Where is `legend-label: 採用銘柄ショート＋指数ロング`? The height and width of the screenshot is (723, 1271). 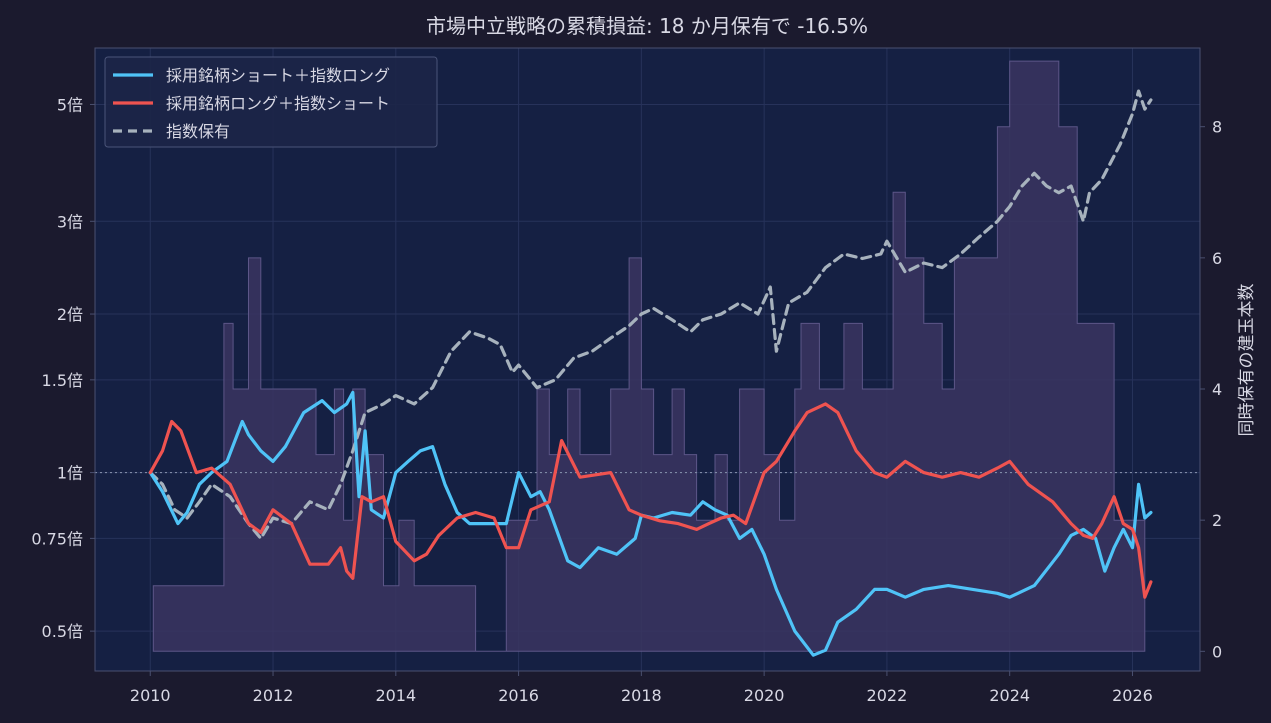 legend-label: 採用銘柄ショート＋指数ロング is located at coordinates (278, 75).